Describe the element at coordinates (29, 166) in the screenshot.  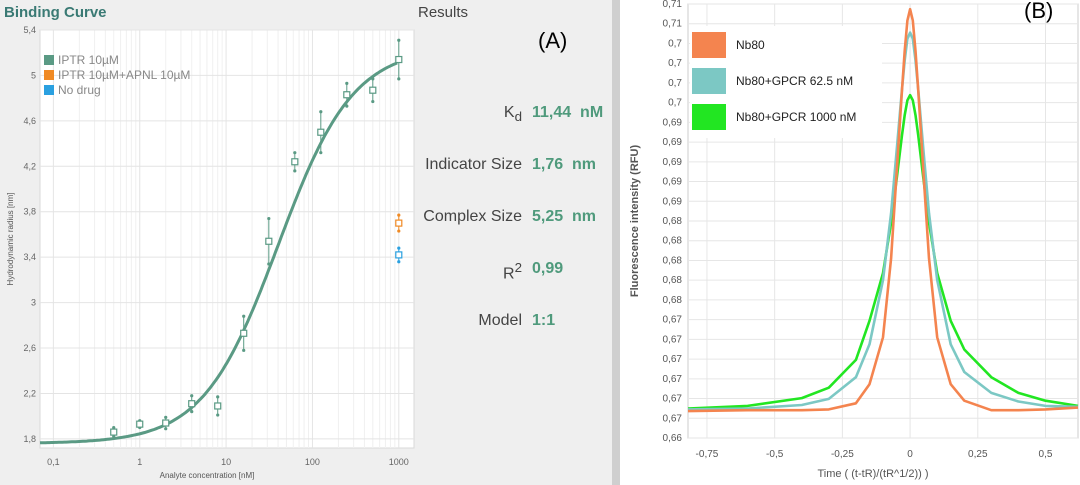
I see `y-tick-label: 4,2` at that location.